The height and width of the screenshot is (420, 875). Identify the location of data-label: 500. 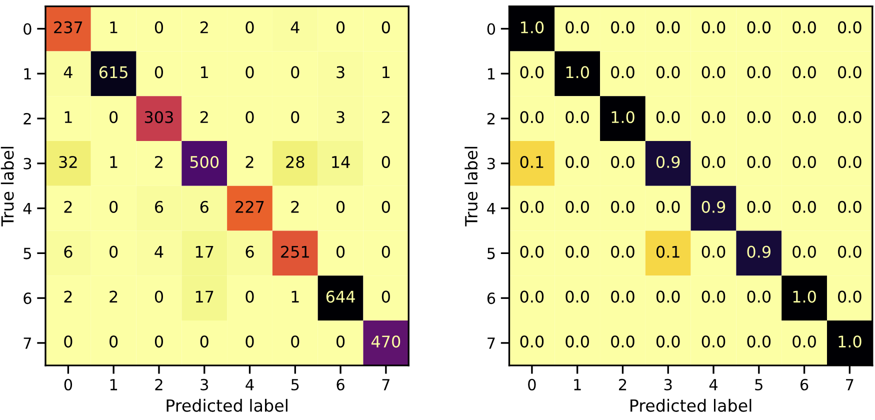
(204, 162).